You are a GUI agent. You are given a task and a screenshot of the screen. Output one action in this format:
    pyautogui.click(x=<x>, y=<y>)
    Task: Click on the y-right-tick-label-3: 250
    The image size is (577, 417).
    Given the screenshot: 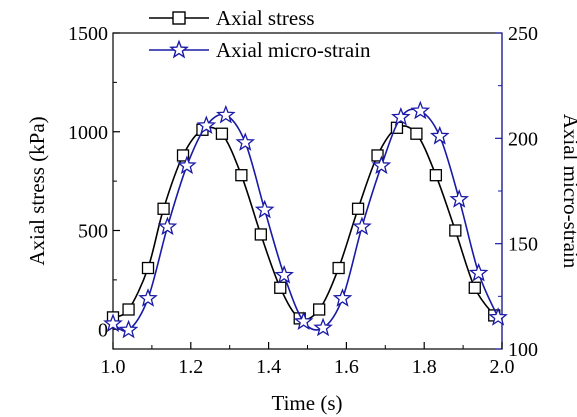 What is the action you would take?
    pyautogui.click(x=523, y=34)
    